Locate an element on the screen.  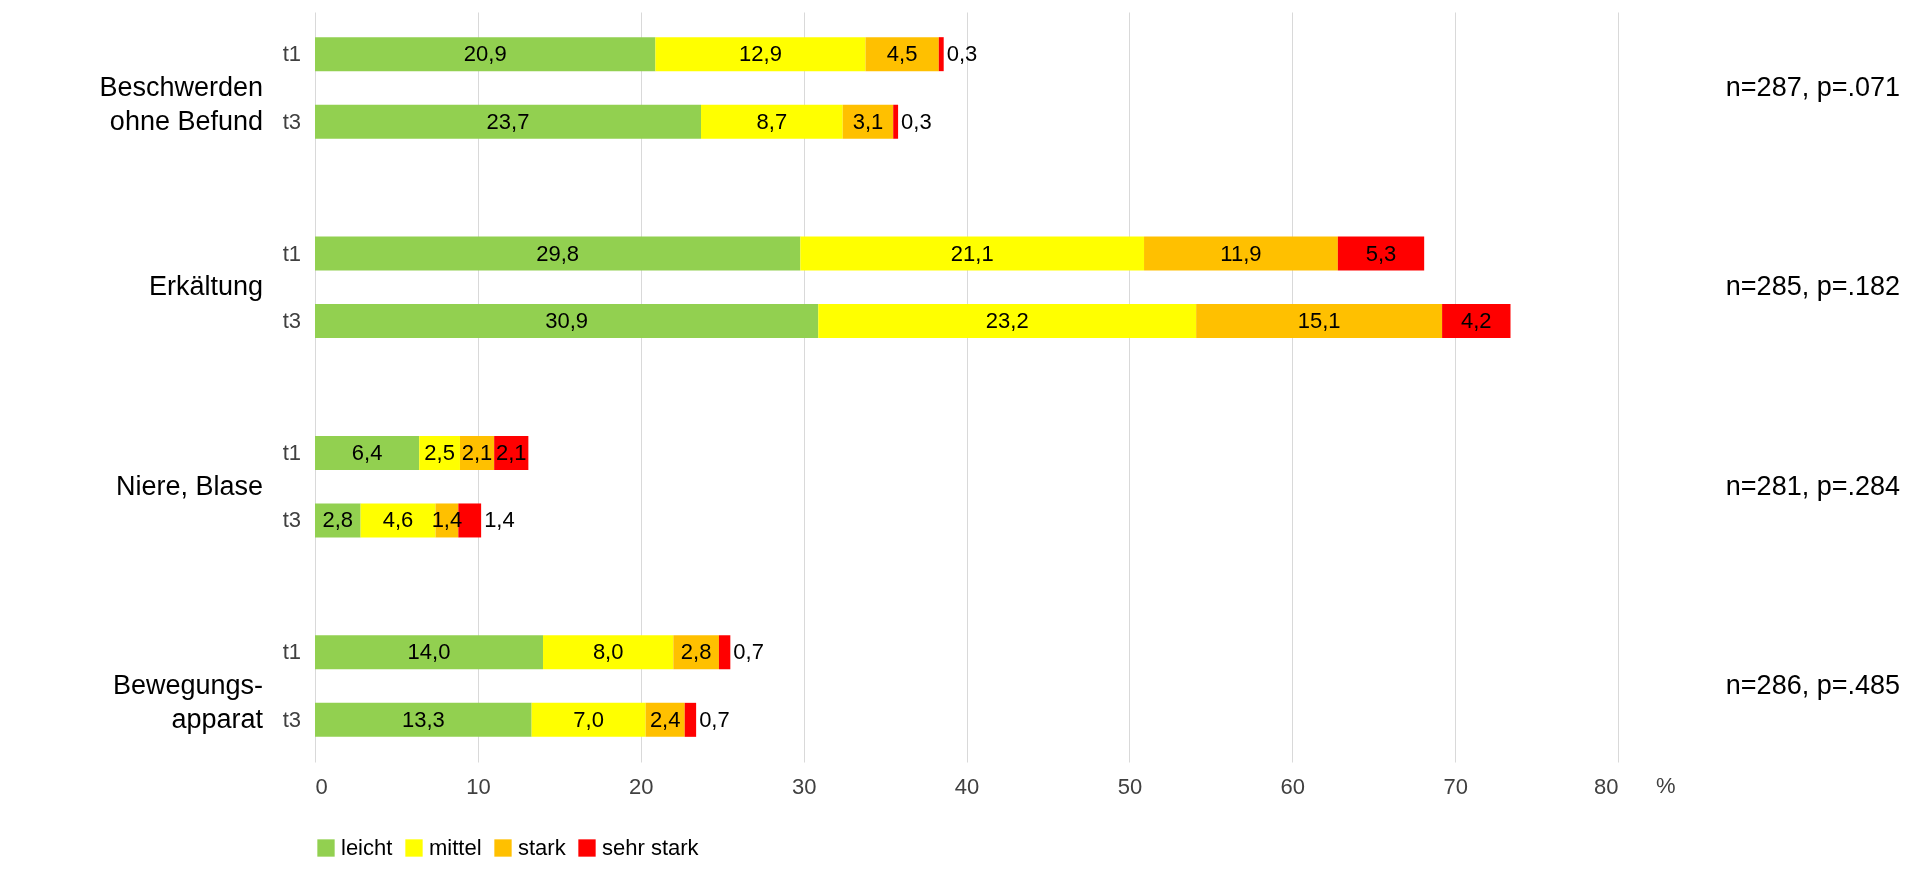
text: Bewegungs- apparat is located at coordinates (188, 702).